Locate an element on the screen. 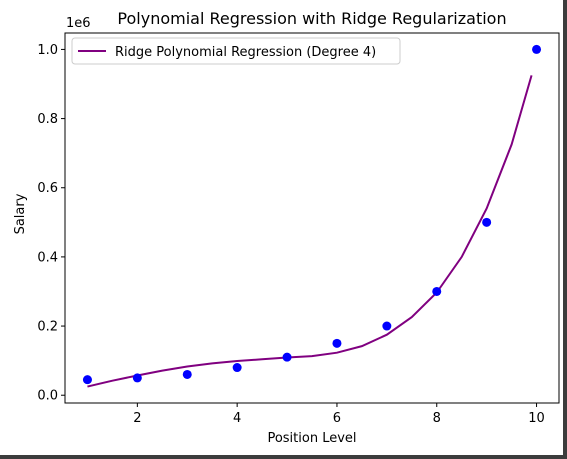 This screenshot has width=567, height=459. y-axis: 0.0 0.2 0.4 0.6 0.8 1.0 is located at coordinates (51, 223).